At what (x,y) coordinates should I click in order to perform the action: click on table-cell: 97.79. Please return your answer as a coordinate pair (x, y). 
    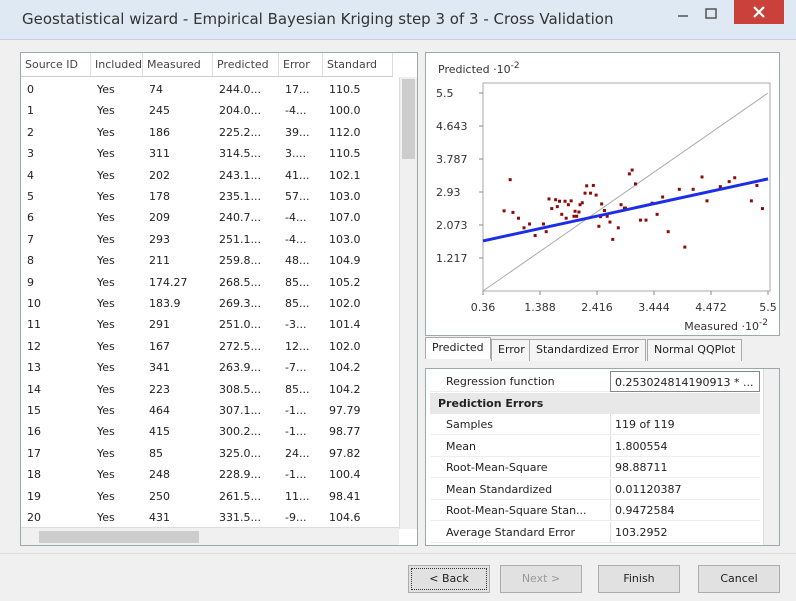
    Looking at the image, I should click on (345, 410).